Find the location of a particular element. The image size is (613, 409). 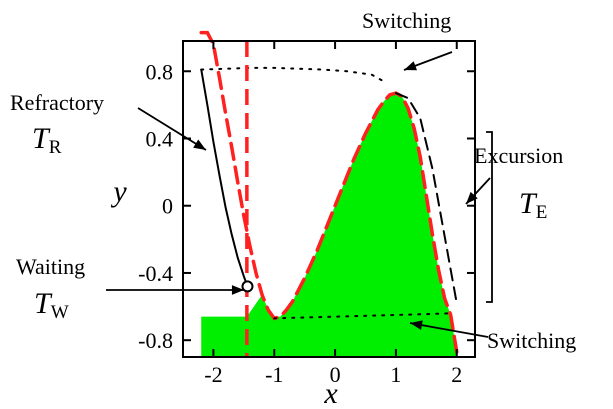

label-t-waiting-t: T is located at coordinates (43, 303).